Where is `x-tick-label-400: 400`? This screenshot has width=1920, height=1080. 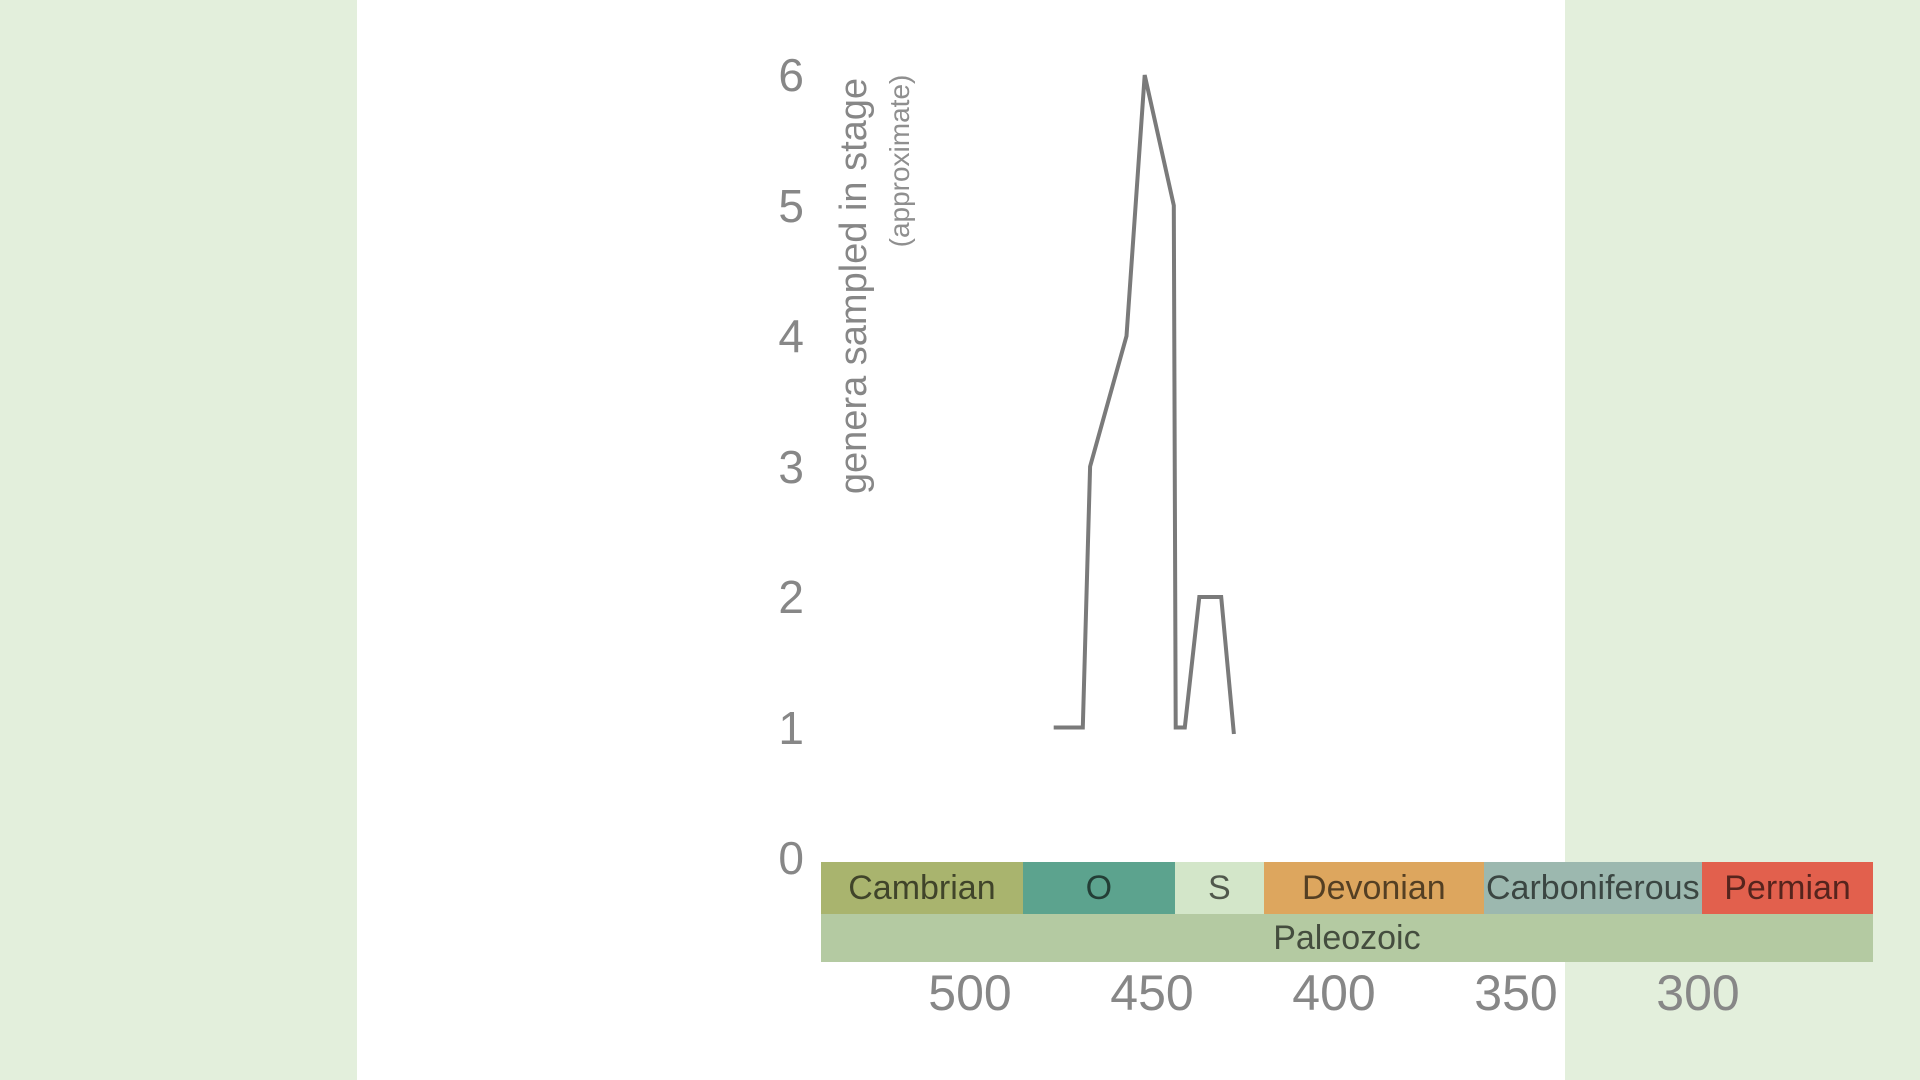 x-tick-label-400: 400 is located at coordinates (1334, 993).